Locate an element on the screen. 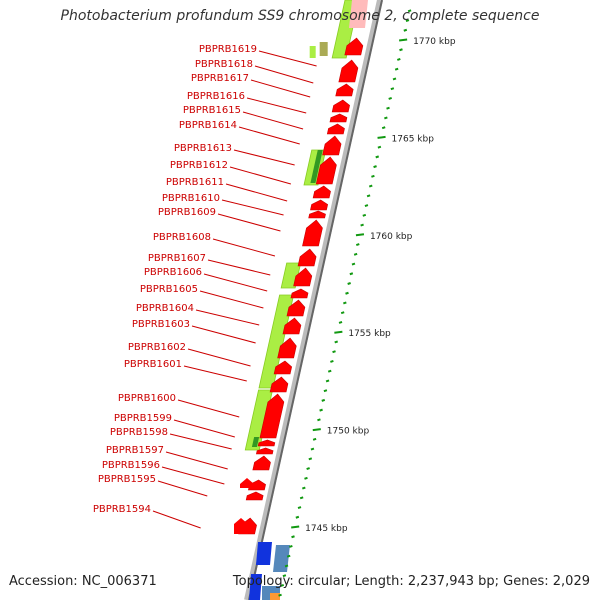 The width and height of the screenshot is (600, 604). gene-label: PBPRB1604 is located at coordinates (165, 308).